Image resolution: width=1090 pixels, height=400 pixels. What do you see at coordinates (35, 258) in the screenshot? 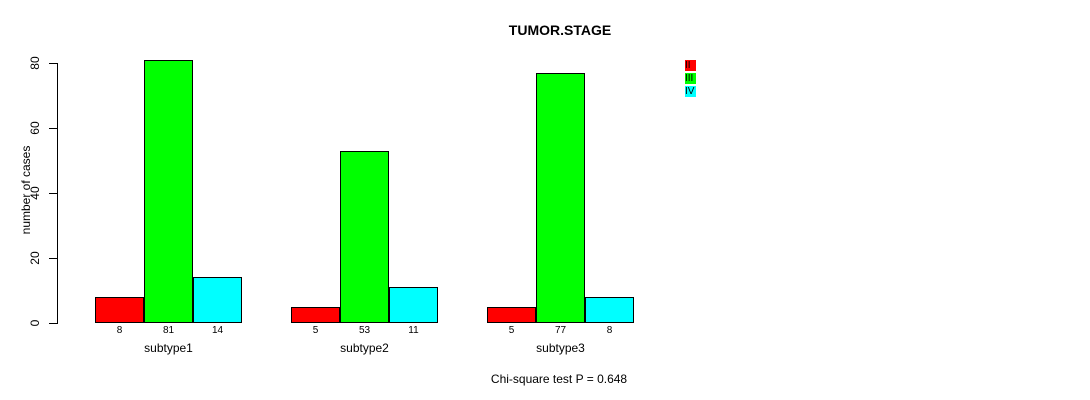
I see `y-tick-label: 20` at bounding box center [35, 258].